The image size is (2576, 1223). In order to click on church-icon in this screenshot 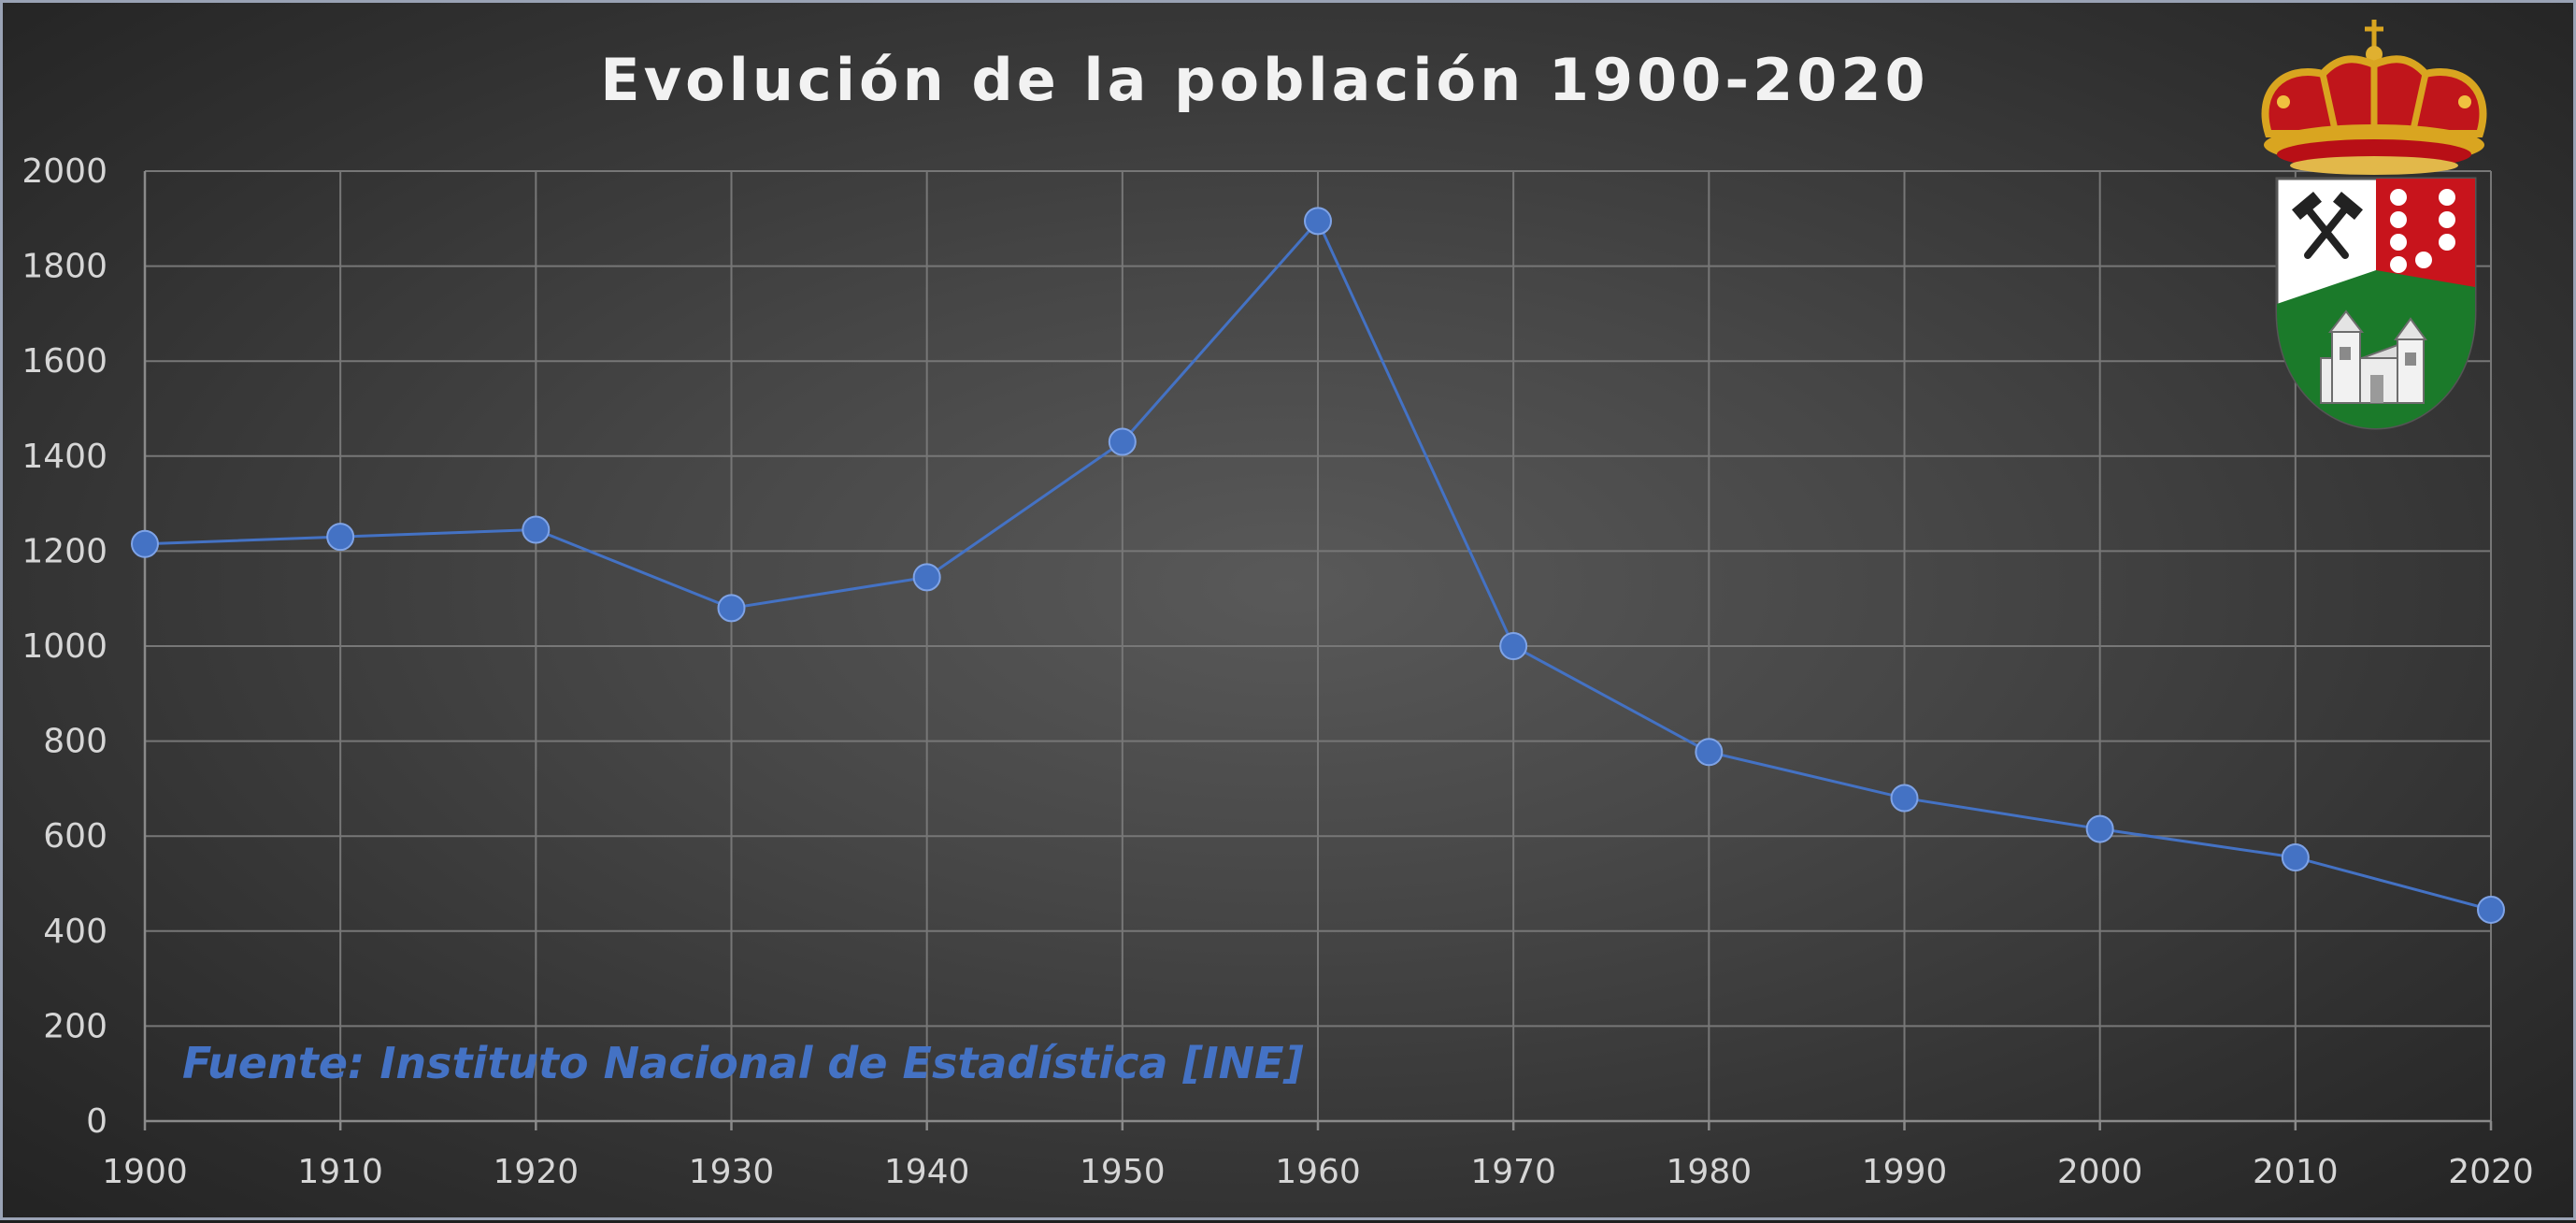, I will do `click(2373, 356)`.